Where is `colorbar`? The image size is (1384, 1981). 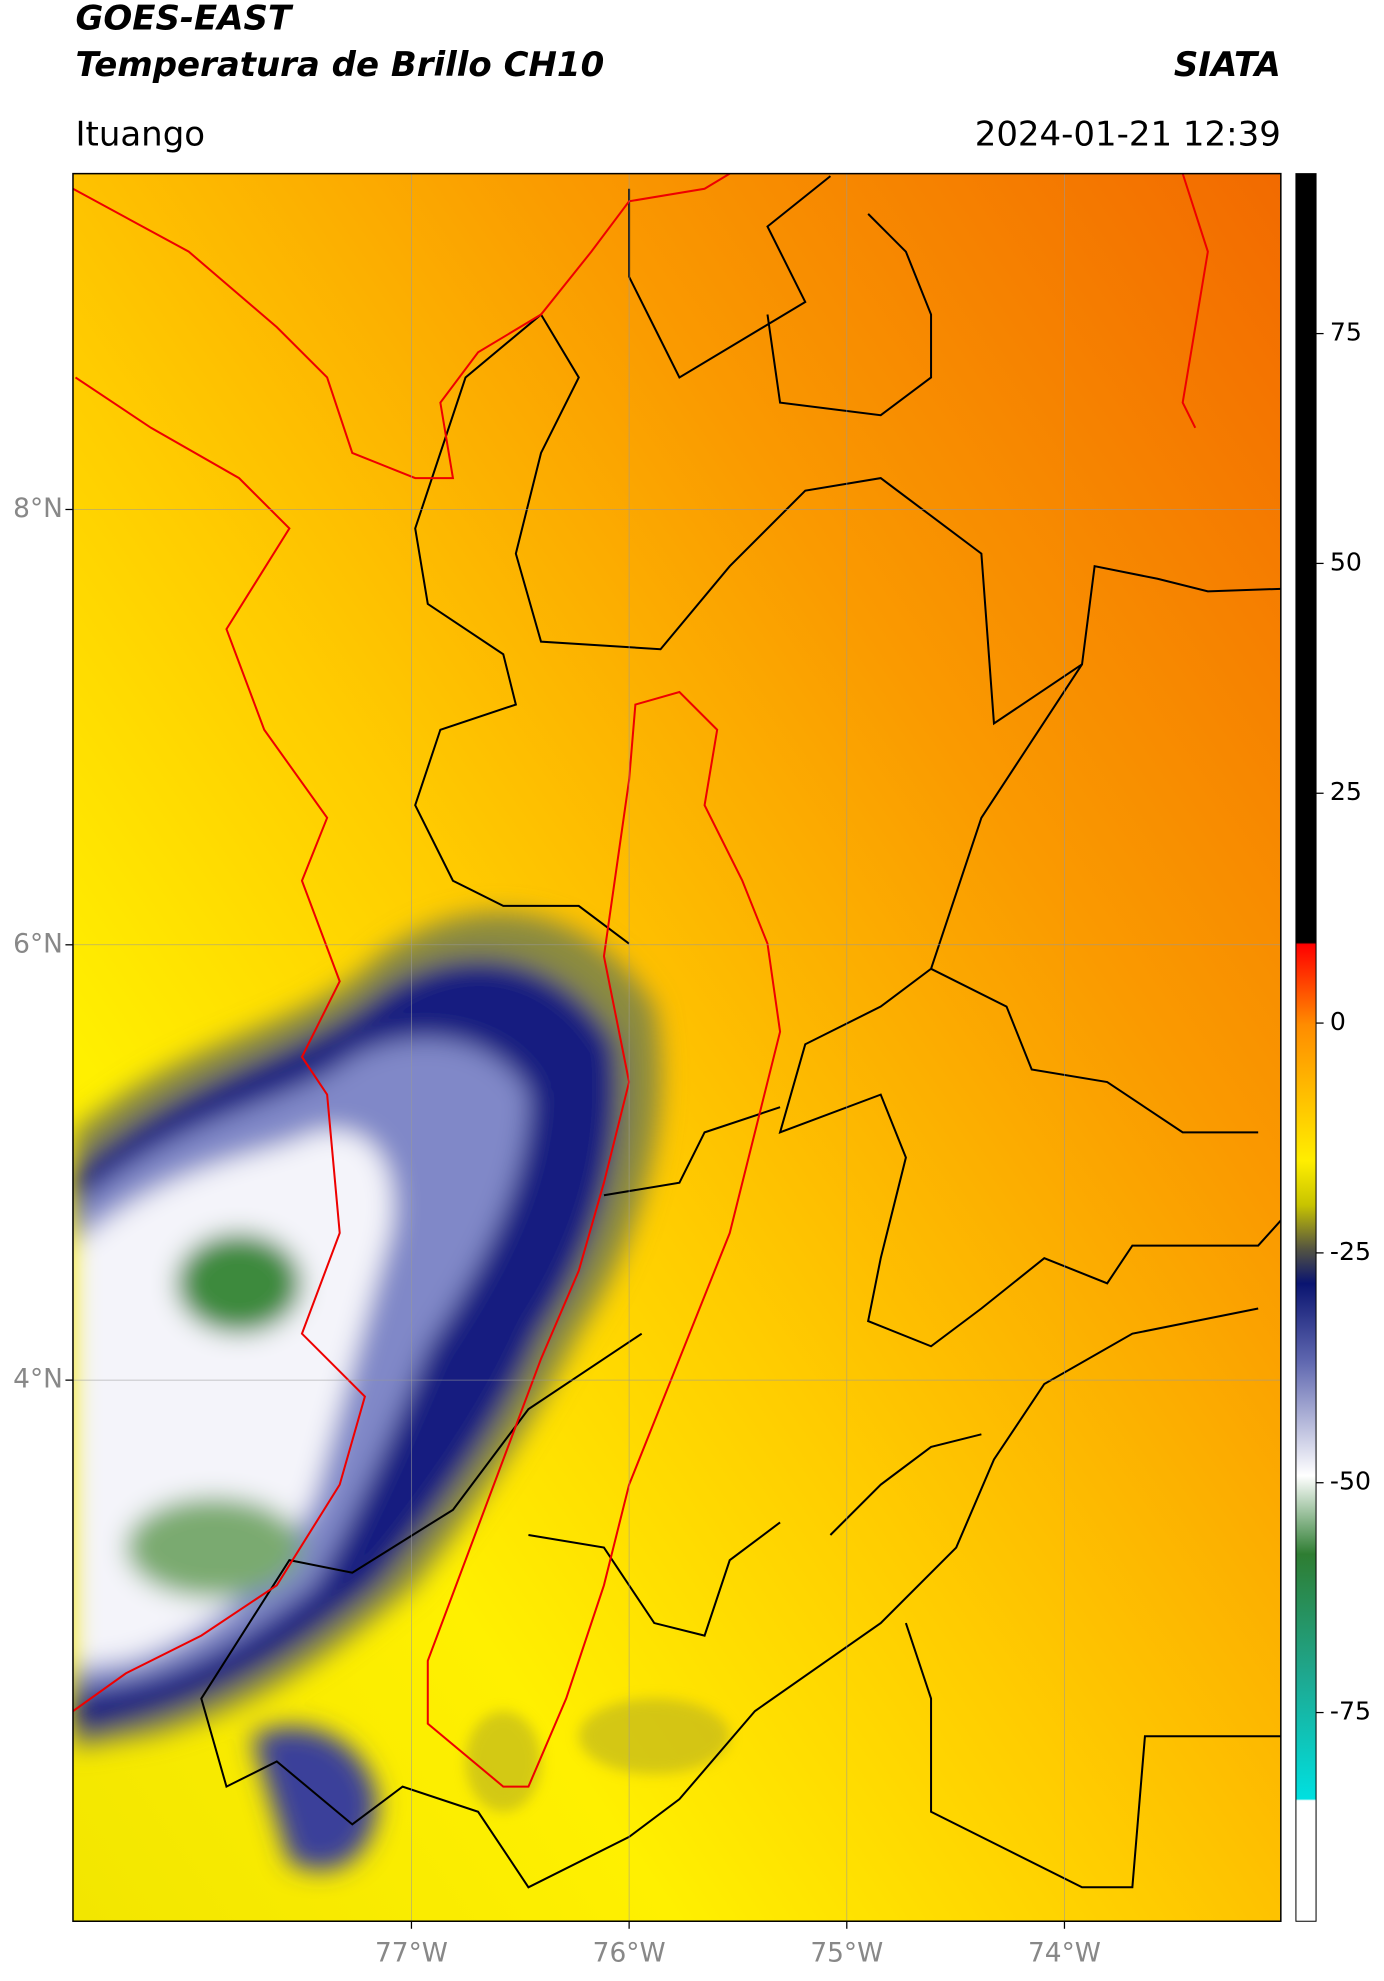
colorbar is located at coordinates (1306, 1047).